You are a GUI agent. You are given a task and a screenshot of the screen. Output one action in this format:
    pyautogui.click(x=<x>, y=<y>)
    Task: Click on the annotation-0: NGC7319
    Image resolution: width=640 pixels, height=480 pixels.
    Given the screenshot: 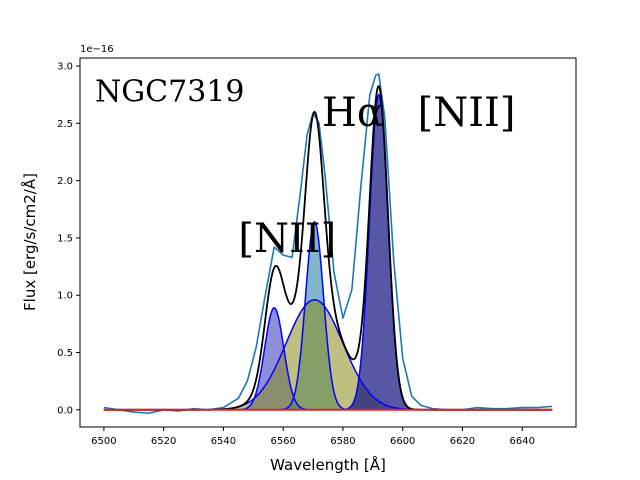 What is the action you would take?
    pyautogui.click(x=170, y=92)
    